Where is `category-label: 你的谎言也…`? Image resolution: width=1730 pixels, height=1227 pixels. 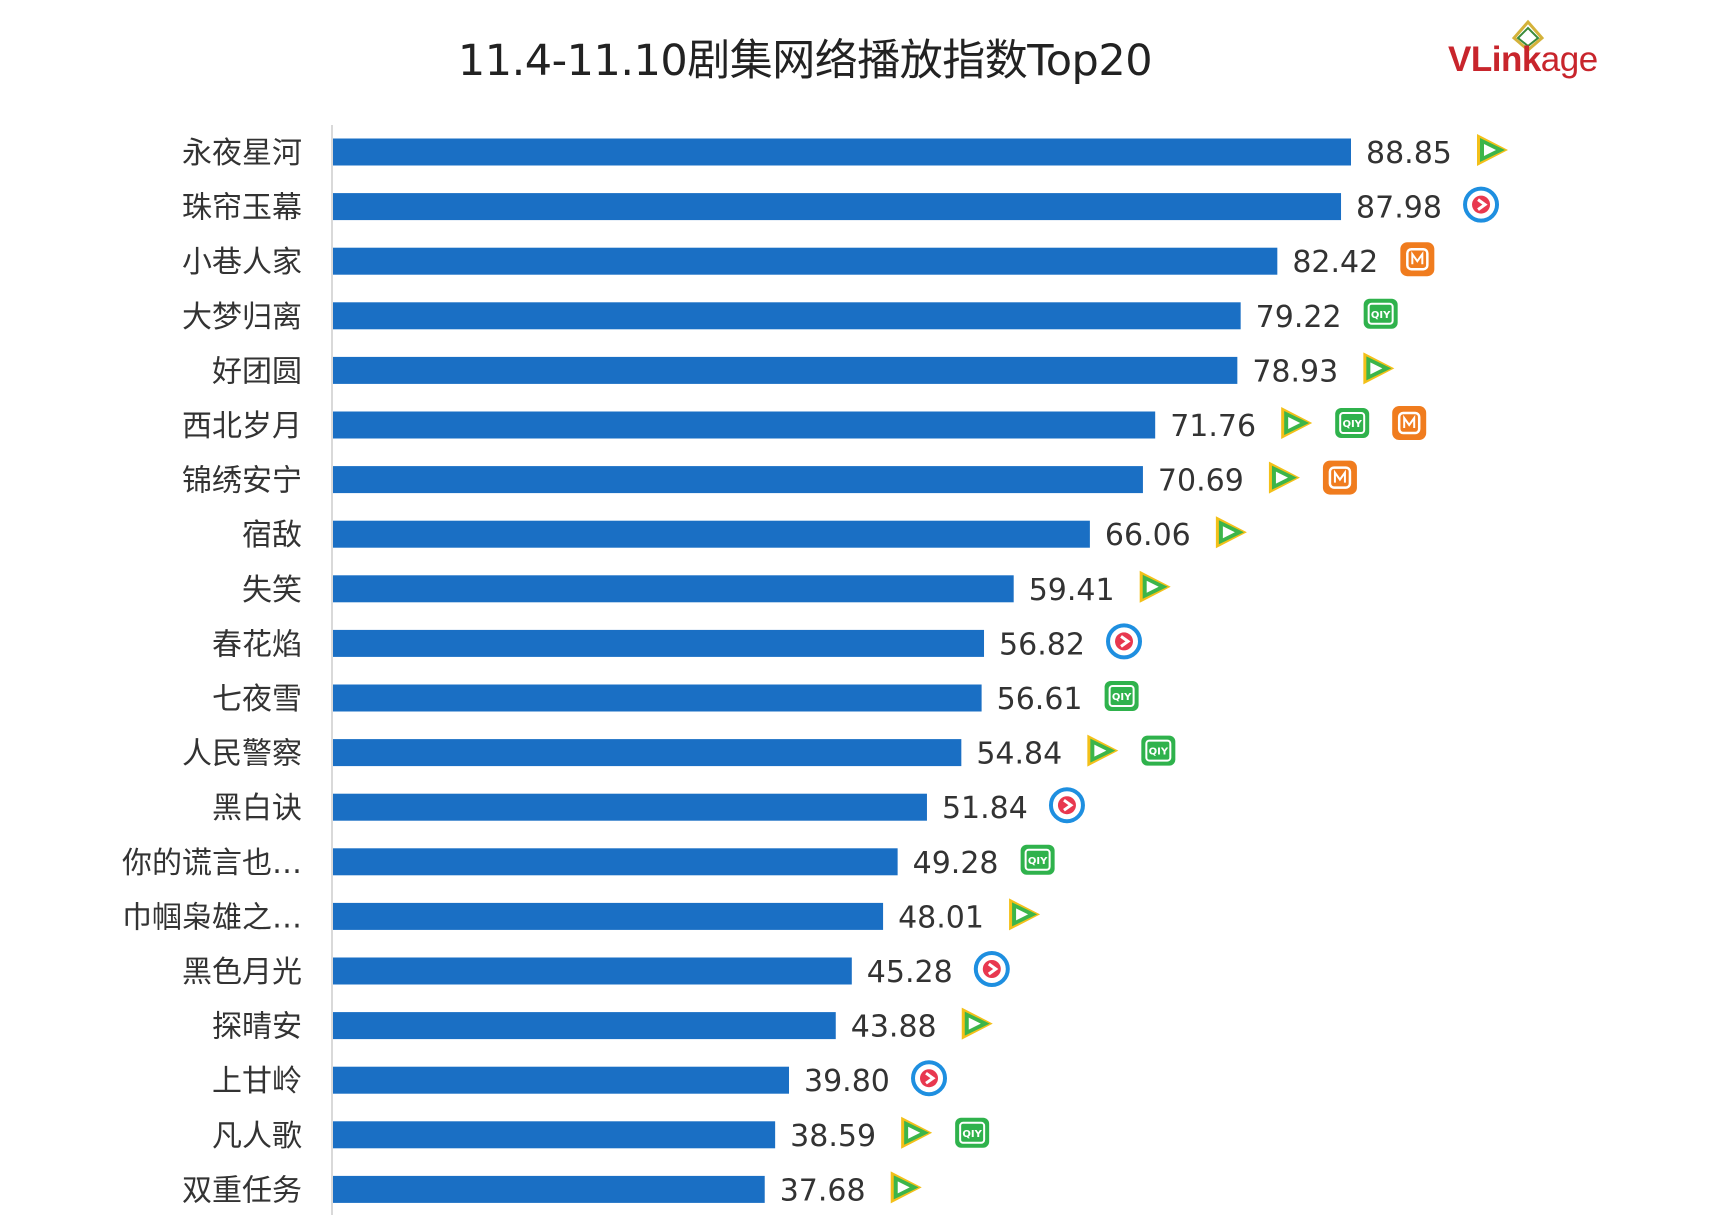 category-label: 你的谎言也… is located at coordinates (212, 863).